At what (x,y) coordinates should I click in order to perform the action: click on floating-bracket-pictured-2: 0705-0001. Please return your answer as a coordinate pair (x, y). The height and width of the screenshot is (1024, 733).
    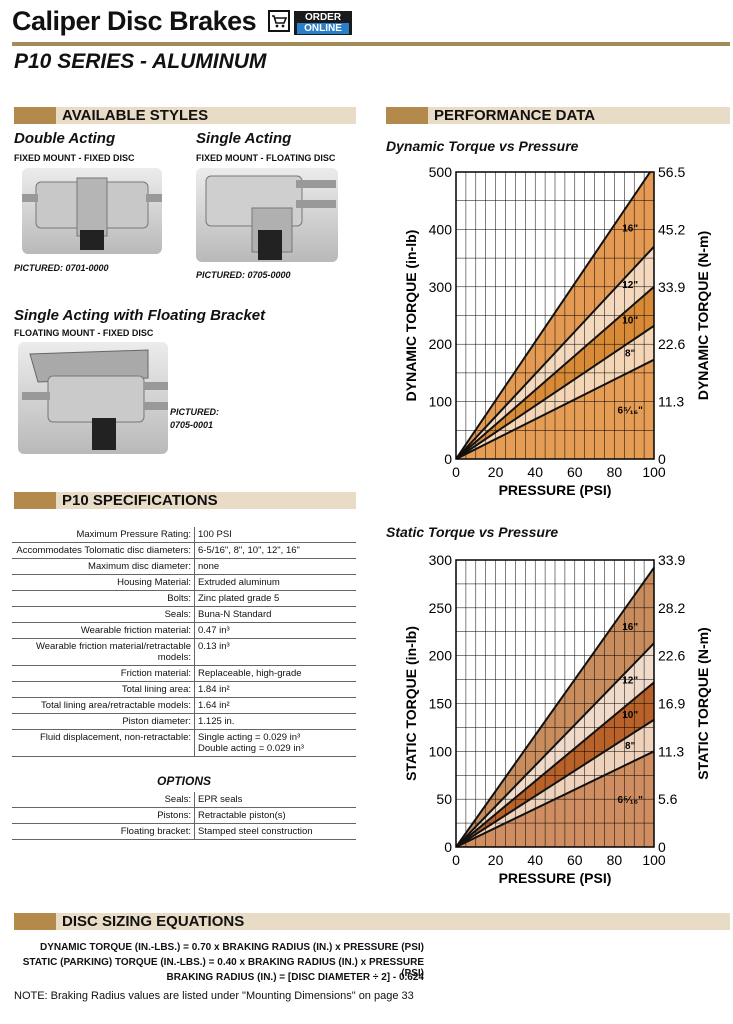
    Looking at the image, I should click on (192, 425).